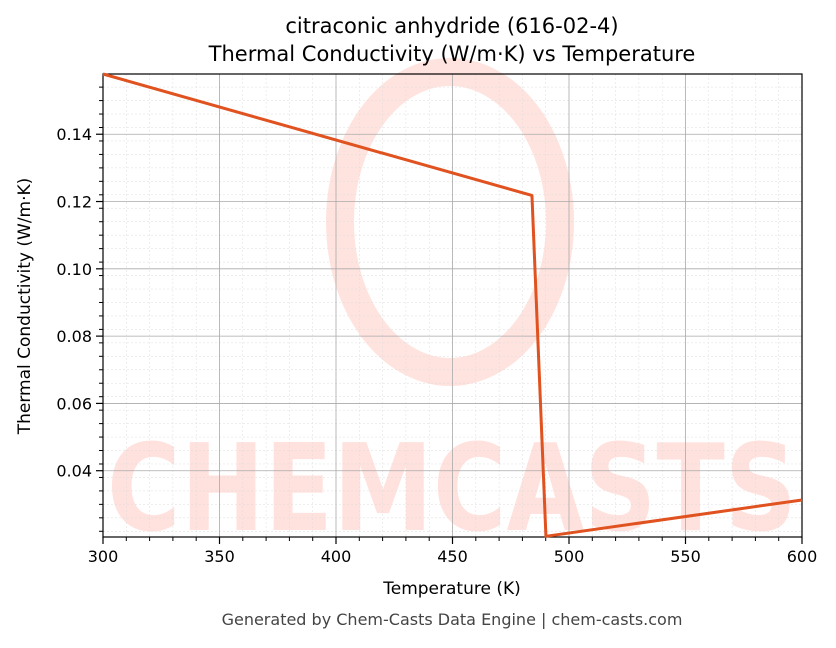  Describe the element at coordinates (336, 556) in the screenshot. I see `x-tick-label: 400` at that location.